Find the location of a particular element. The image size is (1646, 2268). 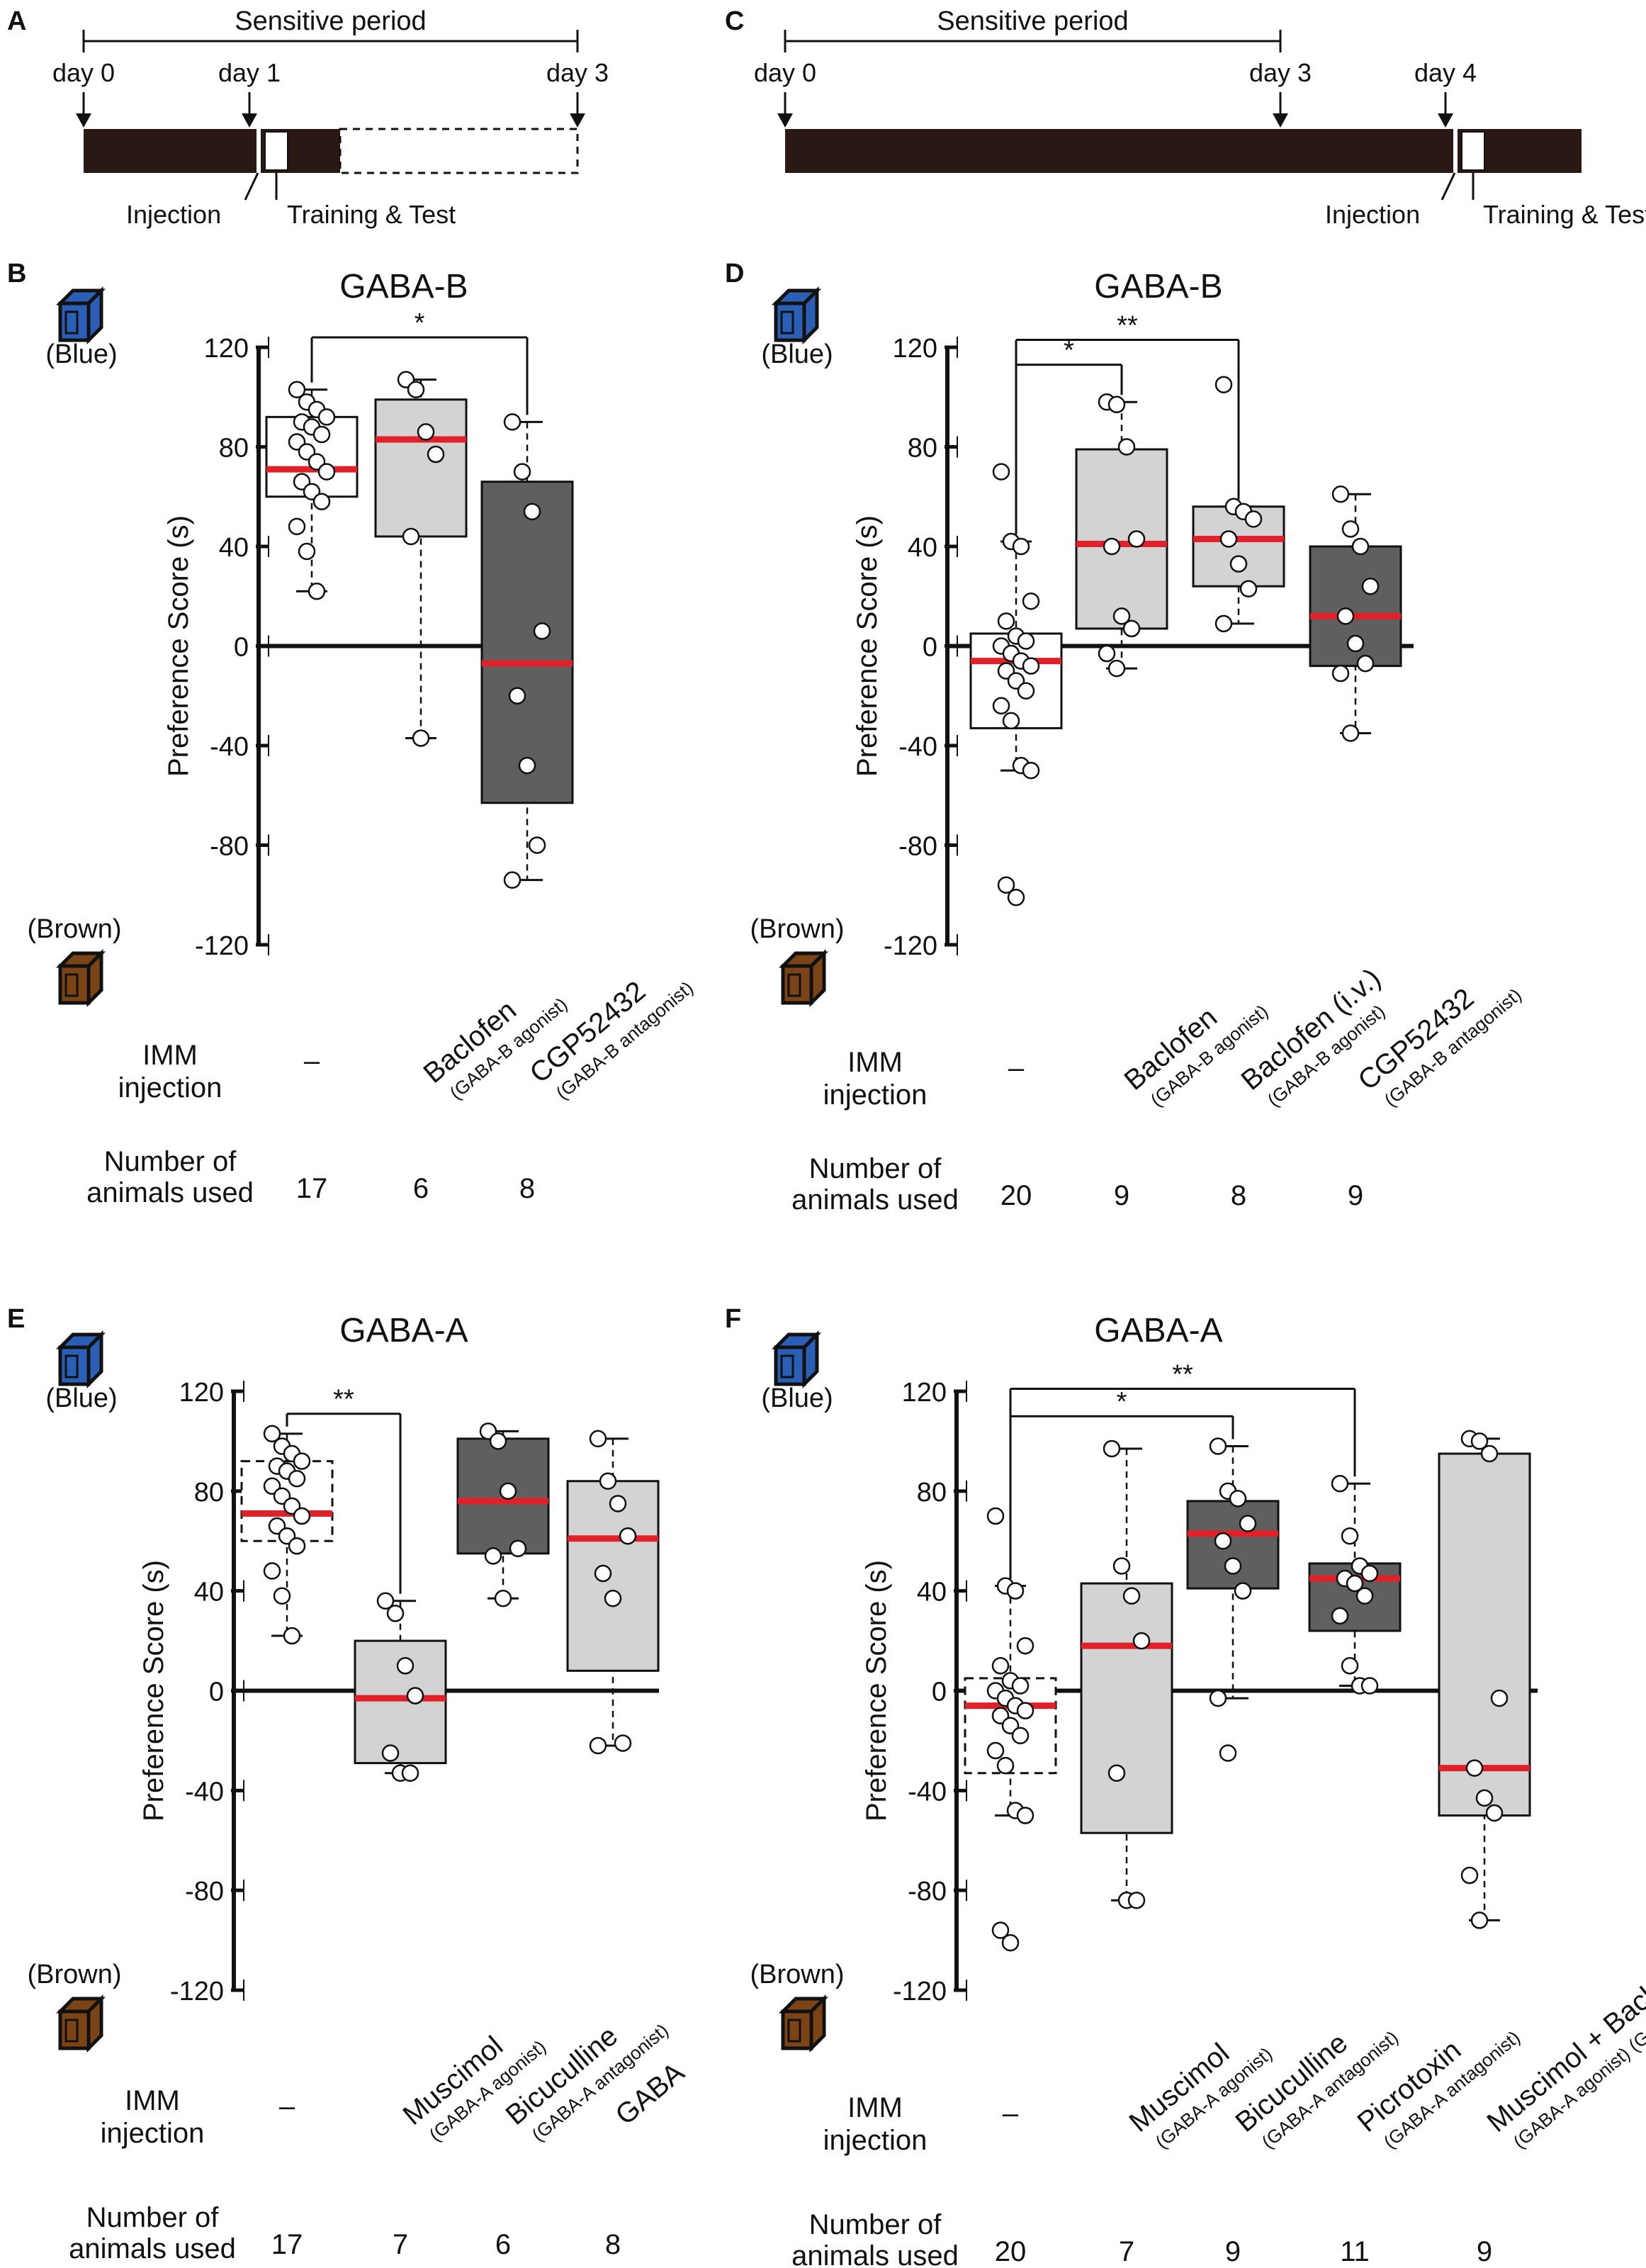

y-axis-label: Preference Score (s) is located at coordinates (153, 1690).